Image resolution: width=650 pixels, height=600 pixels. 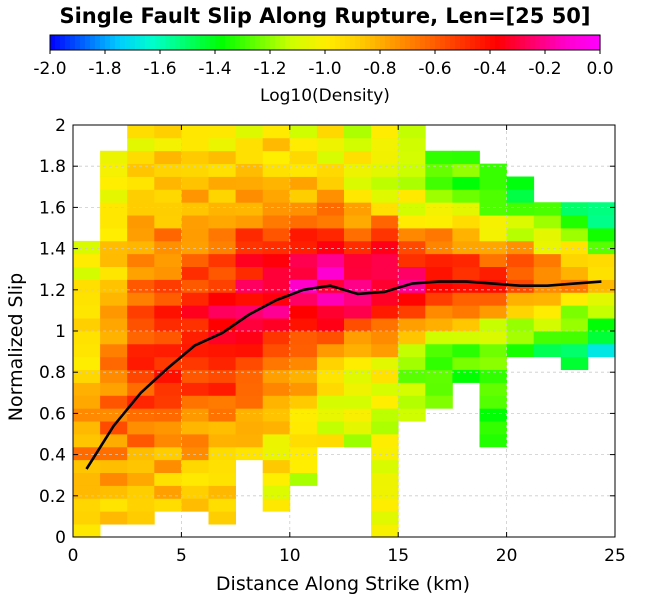 What do you see at coordinates (52, 250) in the screenshot?
I see `y-tick-label: 1.4` at bounding box center [52, 250].